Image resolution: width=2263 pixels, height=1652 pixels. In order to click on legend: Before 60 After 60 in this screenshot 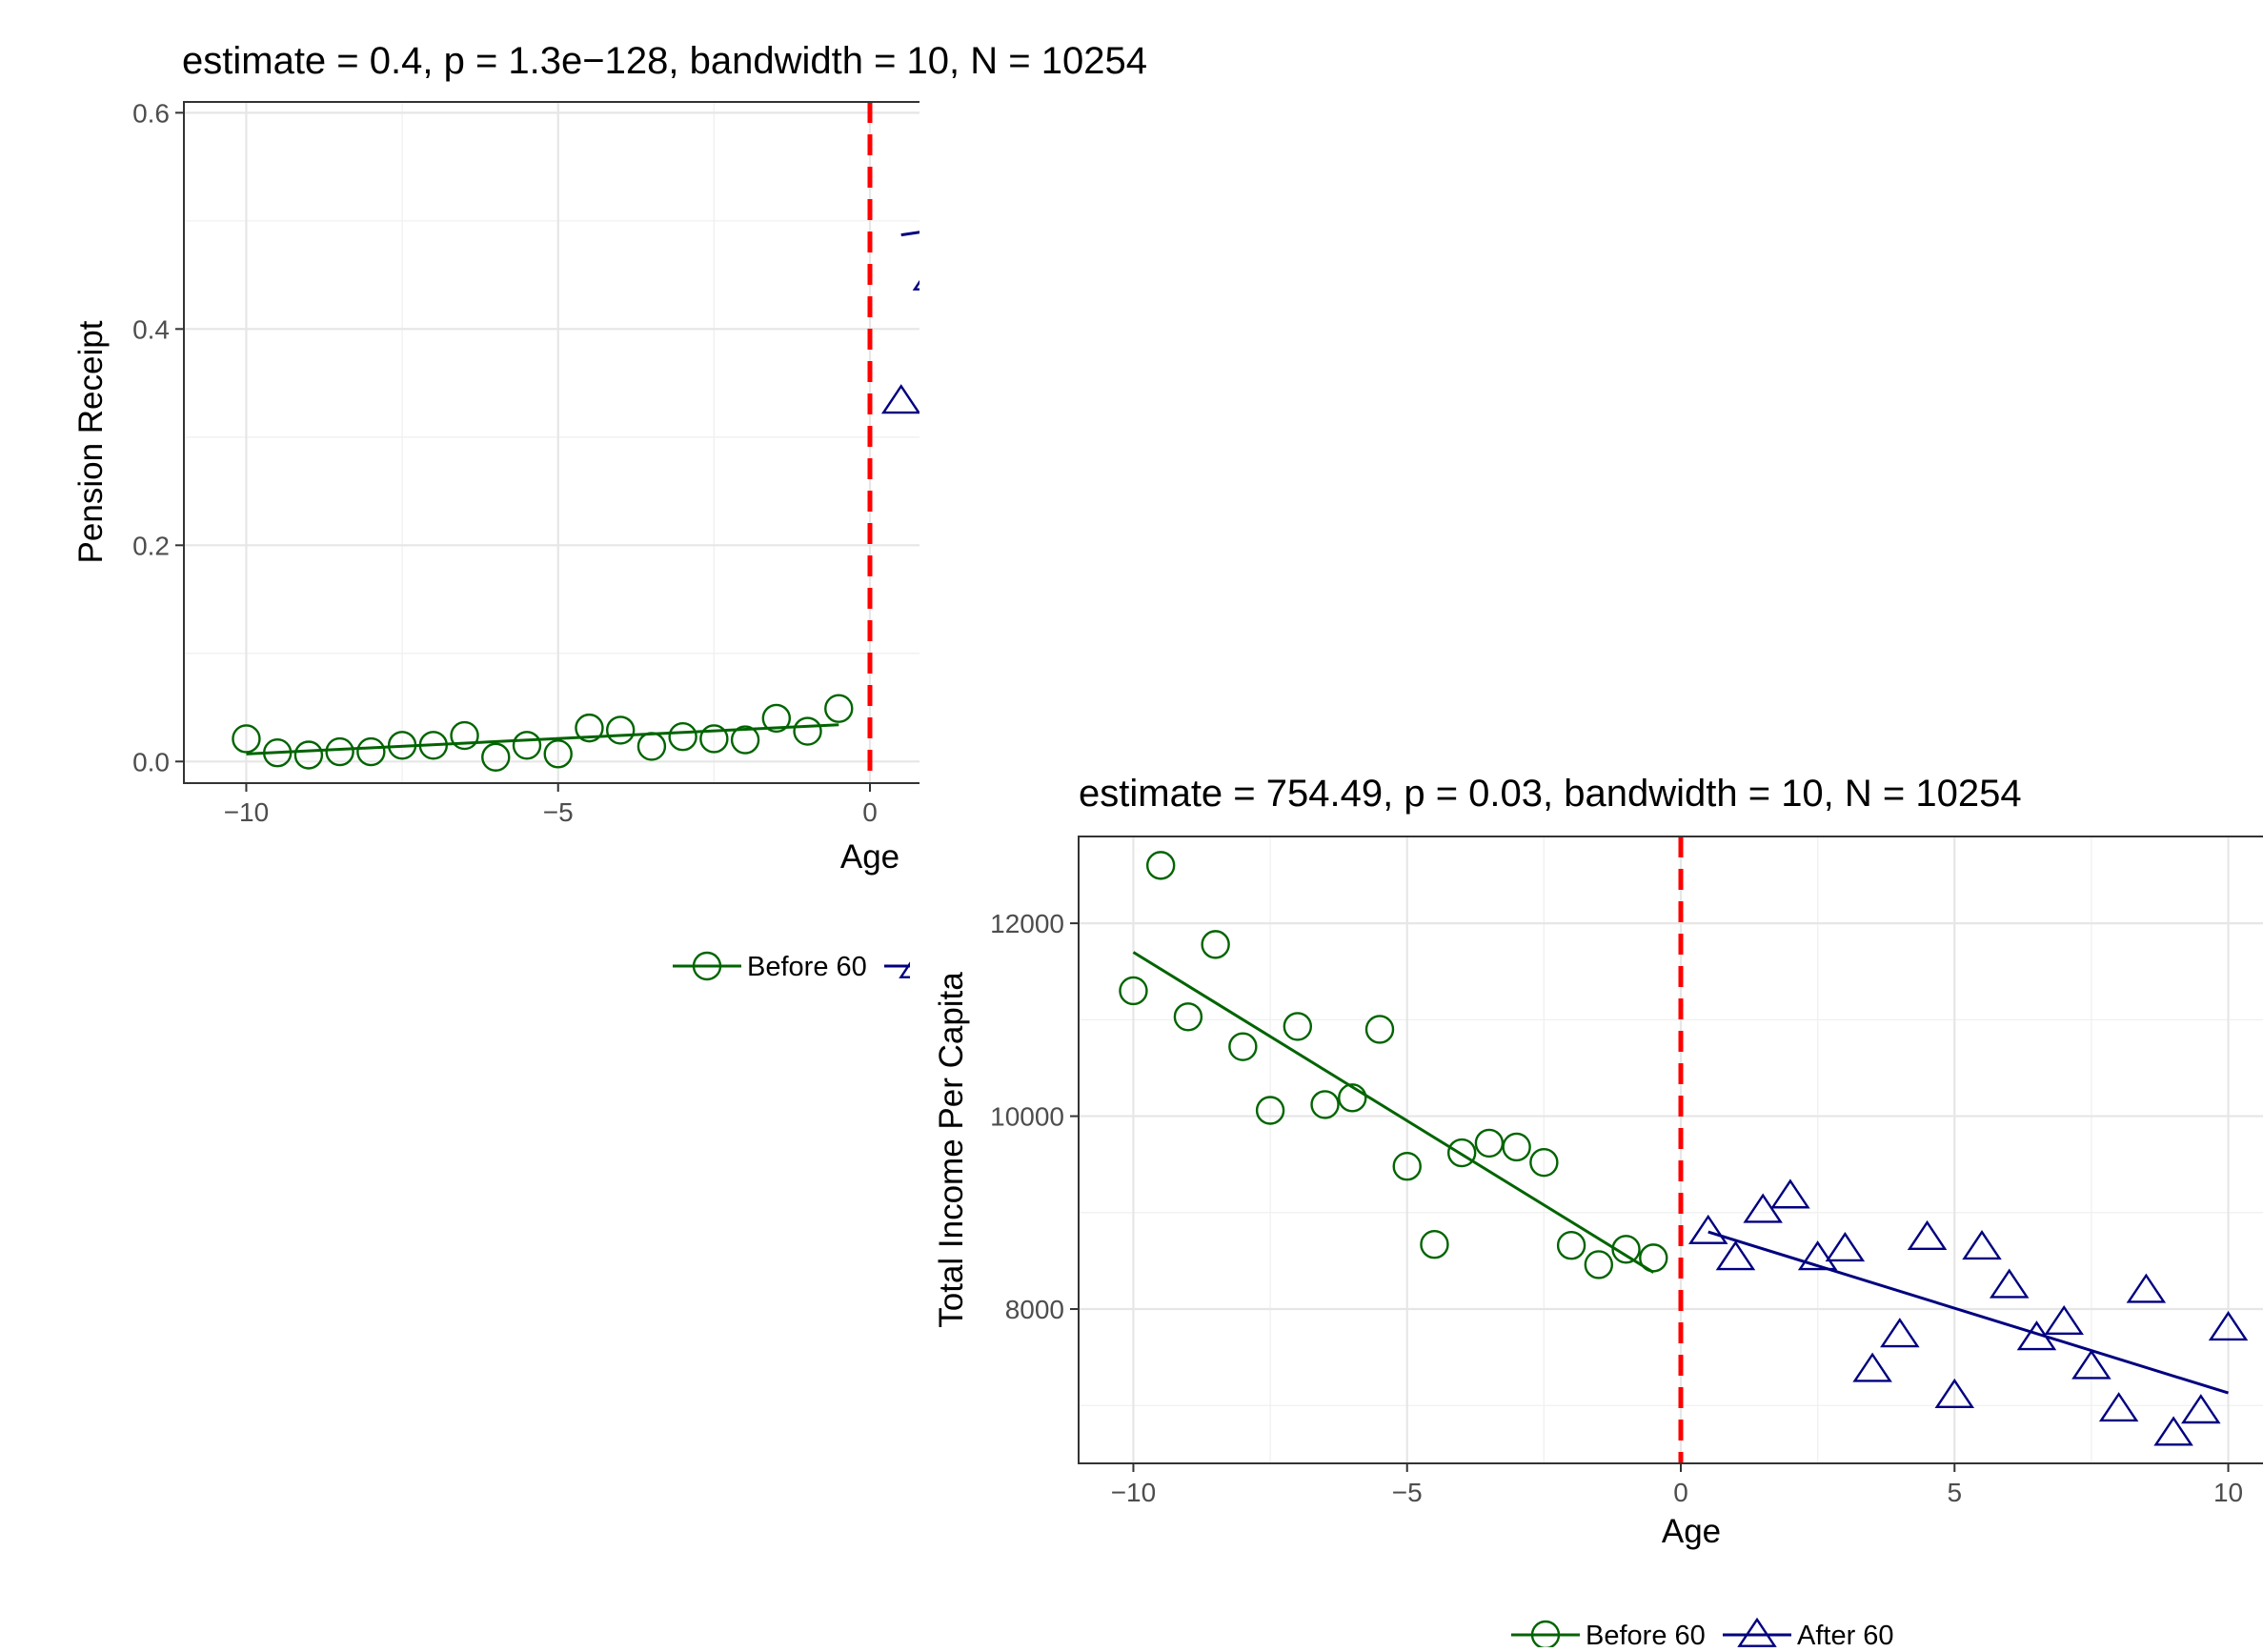, I will do `click(1702, 1634)`.